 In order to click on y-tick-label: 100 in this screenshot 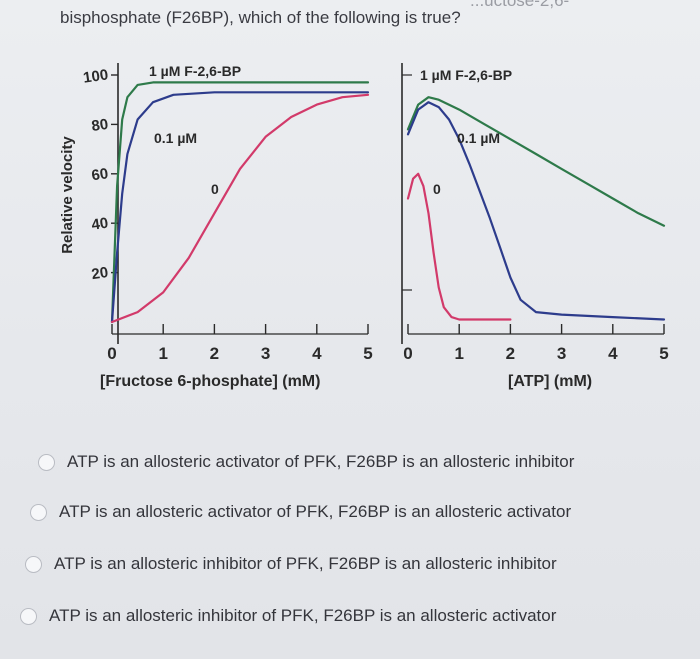, I will do `click(95, 76)`.